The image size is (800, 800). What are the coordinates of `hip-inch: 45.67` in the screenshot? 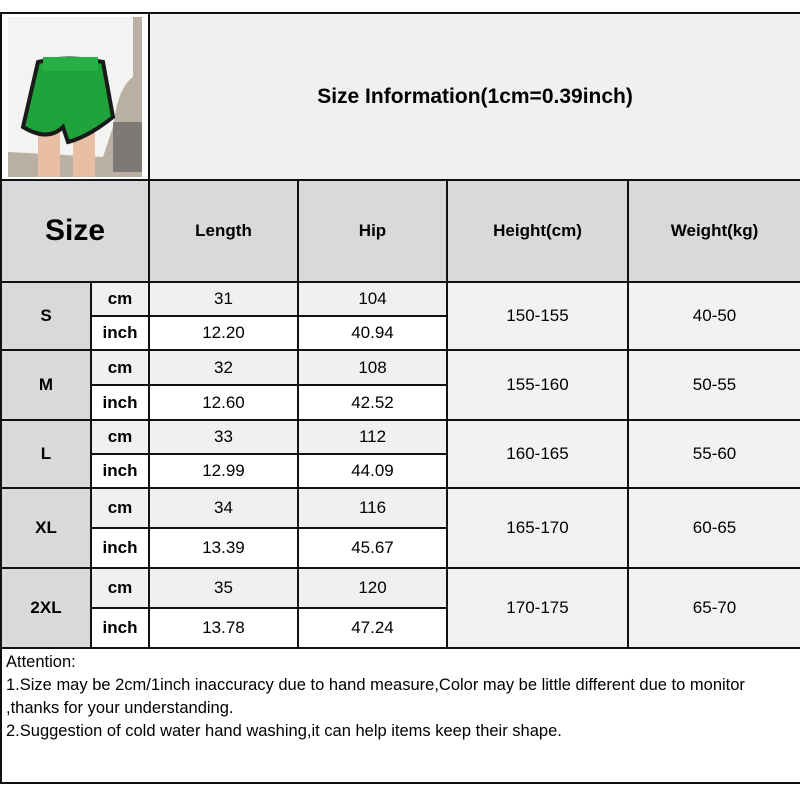 It's located at (372, 548).